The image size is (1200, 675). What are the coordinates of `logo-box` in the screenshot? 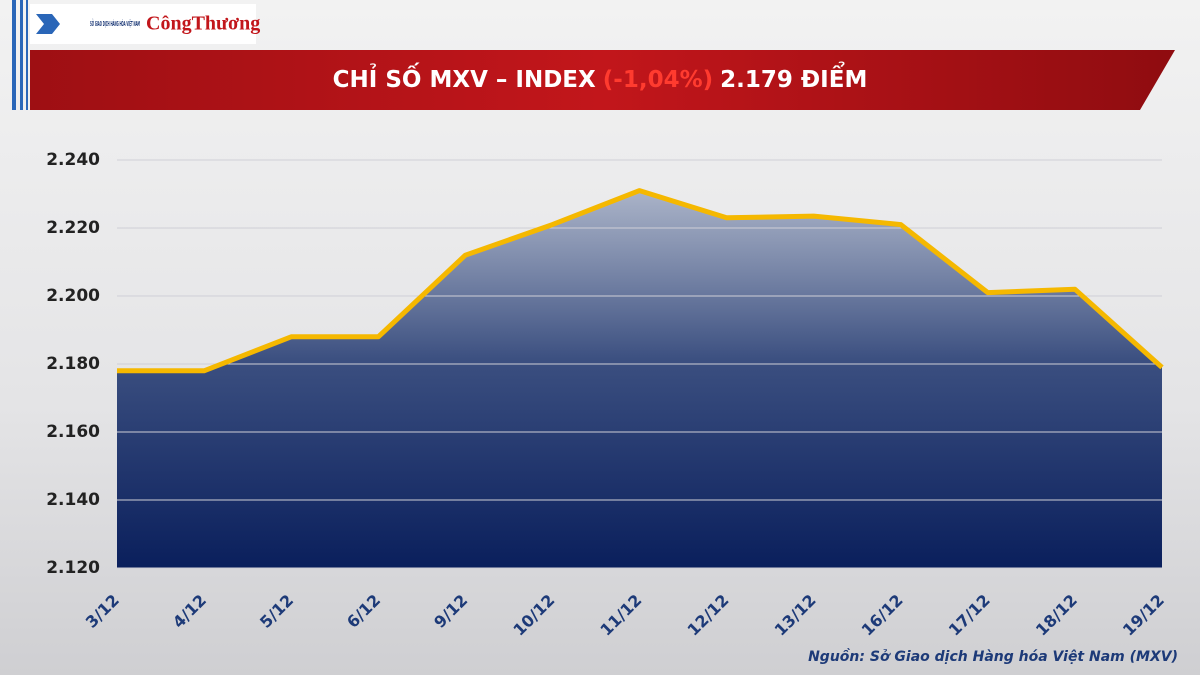 It's located at (143, 24).